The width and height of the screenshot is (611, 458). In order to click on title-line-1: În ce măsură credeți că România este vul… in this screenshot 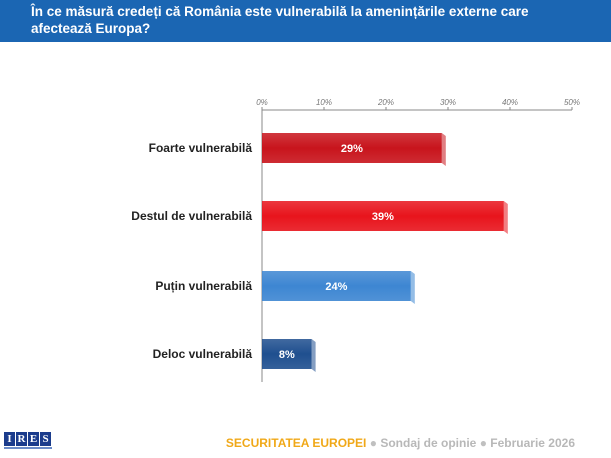, I will do `click(280, 11)`.